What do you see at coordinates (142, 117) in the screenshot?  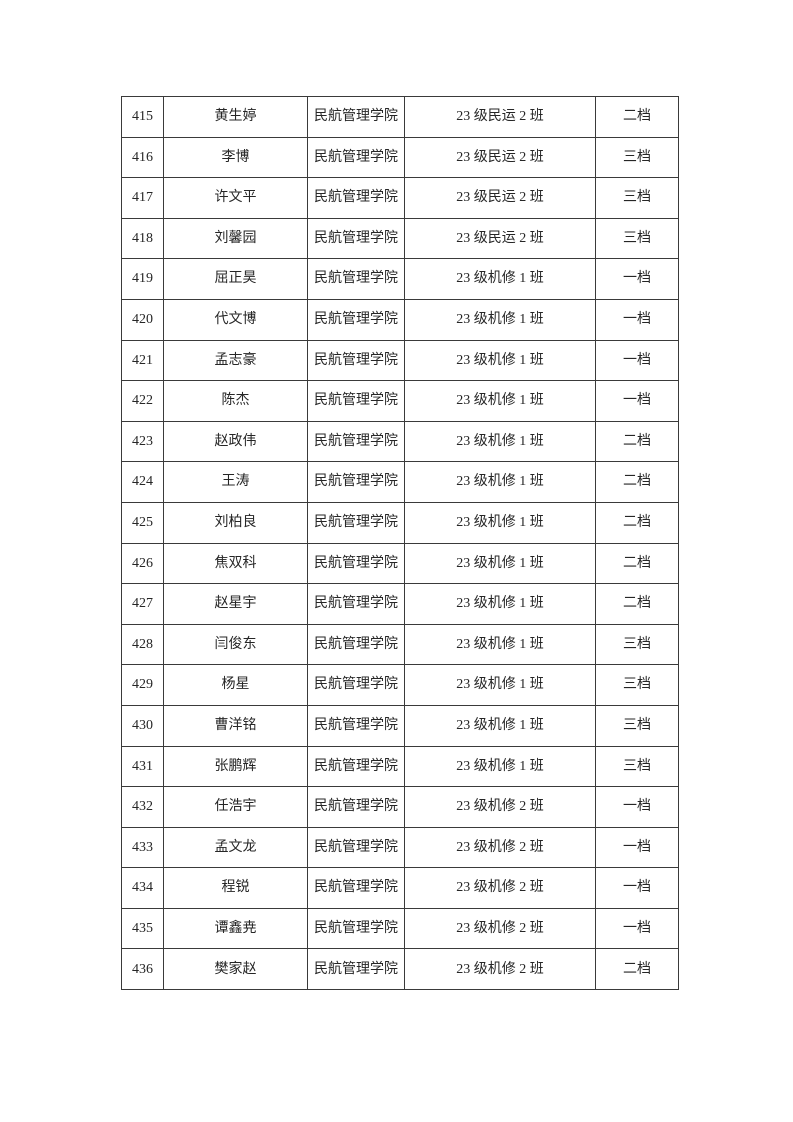 I see `cell-number: 415` at bounding box center [142, 117].